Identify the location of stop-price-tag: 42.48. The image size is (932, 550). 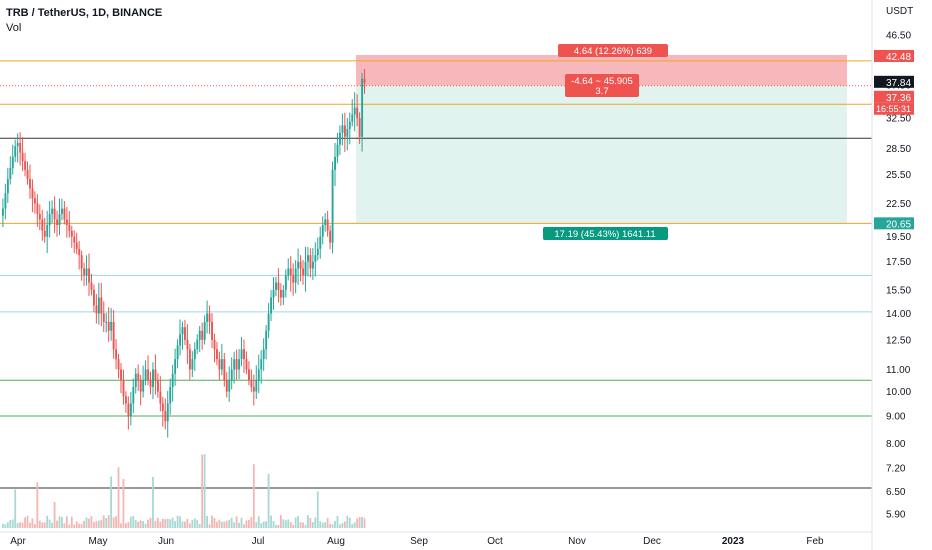
(898, 57).